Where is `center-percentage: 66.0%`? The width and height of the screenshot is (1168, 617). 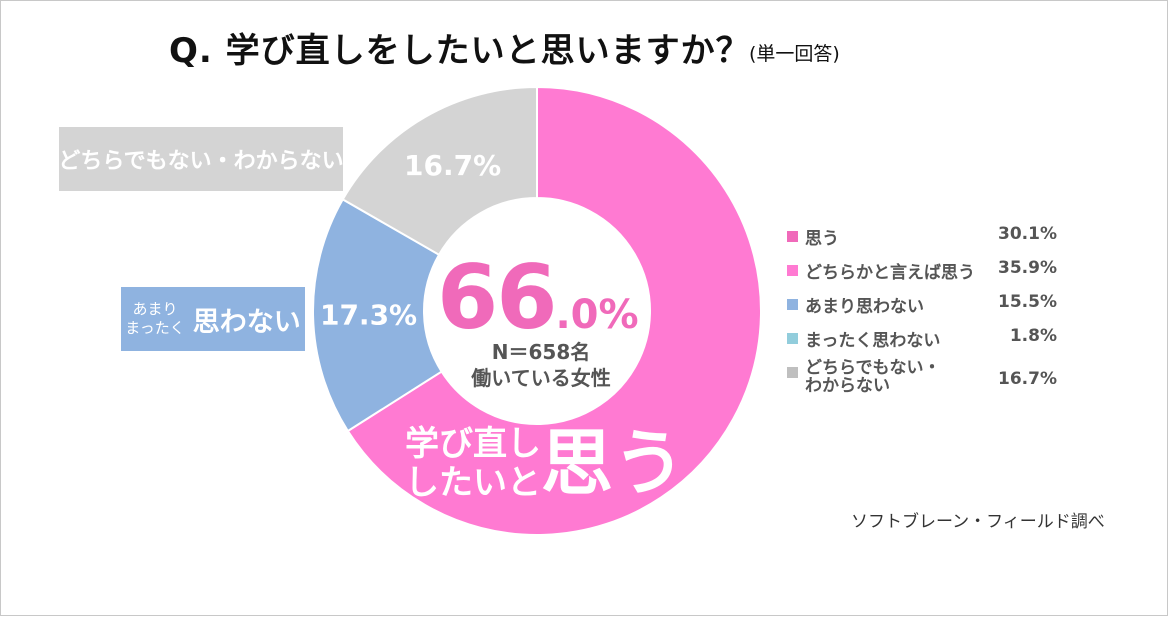
center-percentage: 66.0% is located at coordinates (538, 297).